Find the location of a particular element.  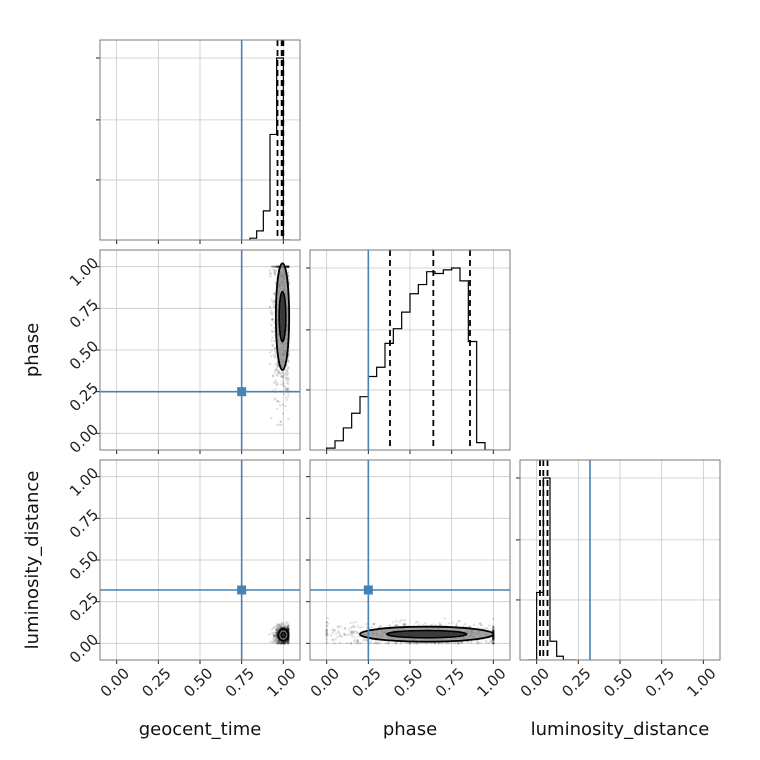

histogram-geocent_time is located at coordinates (269, 148).